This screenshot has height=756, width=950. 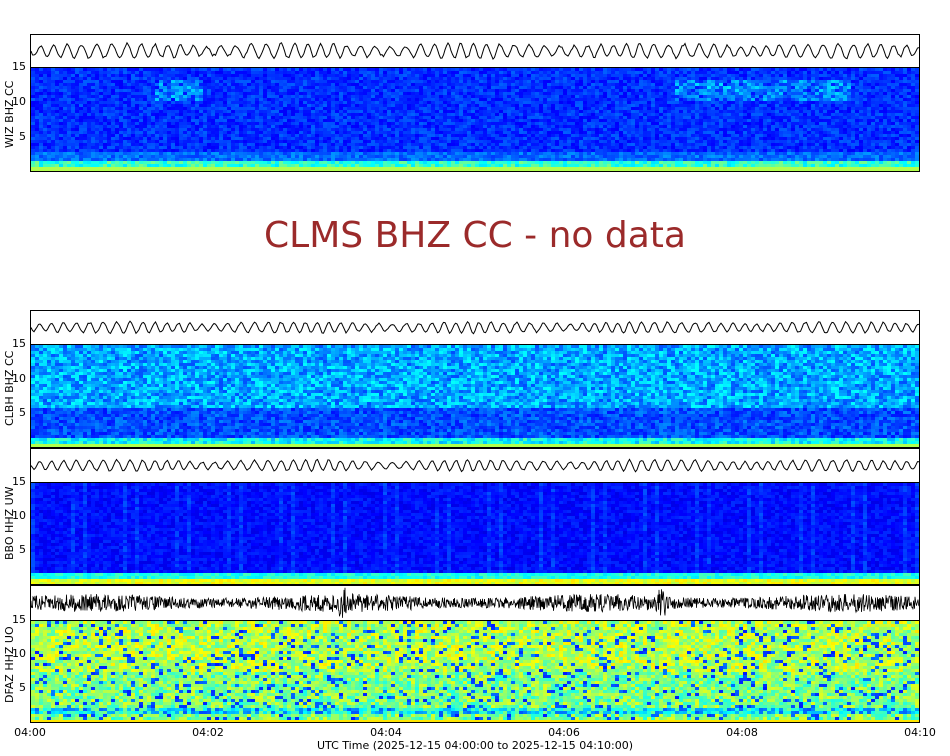 What do you see at coordinates (386, 732) in the screenshot?
I see `xtick-0404: 04:04` at bounding box center [386, 732].